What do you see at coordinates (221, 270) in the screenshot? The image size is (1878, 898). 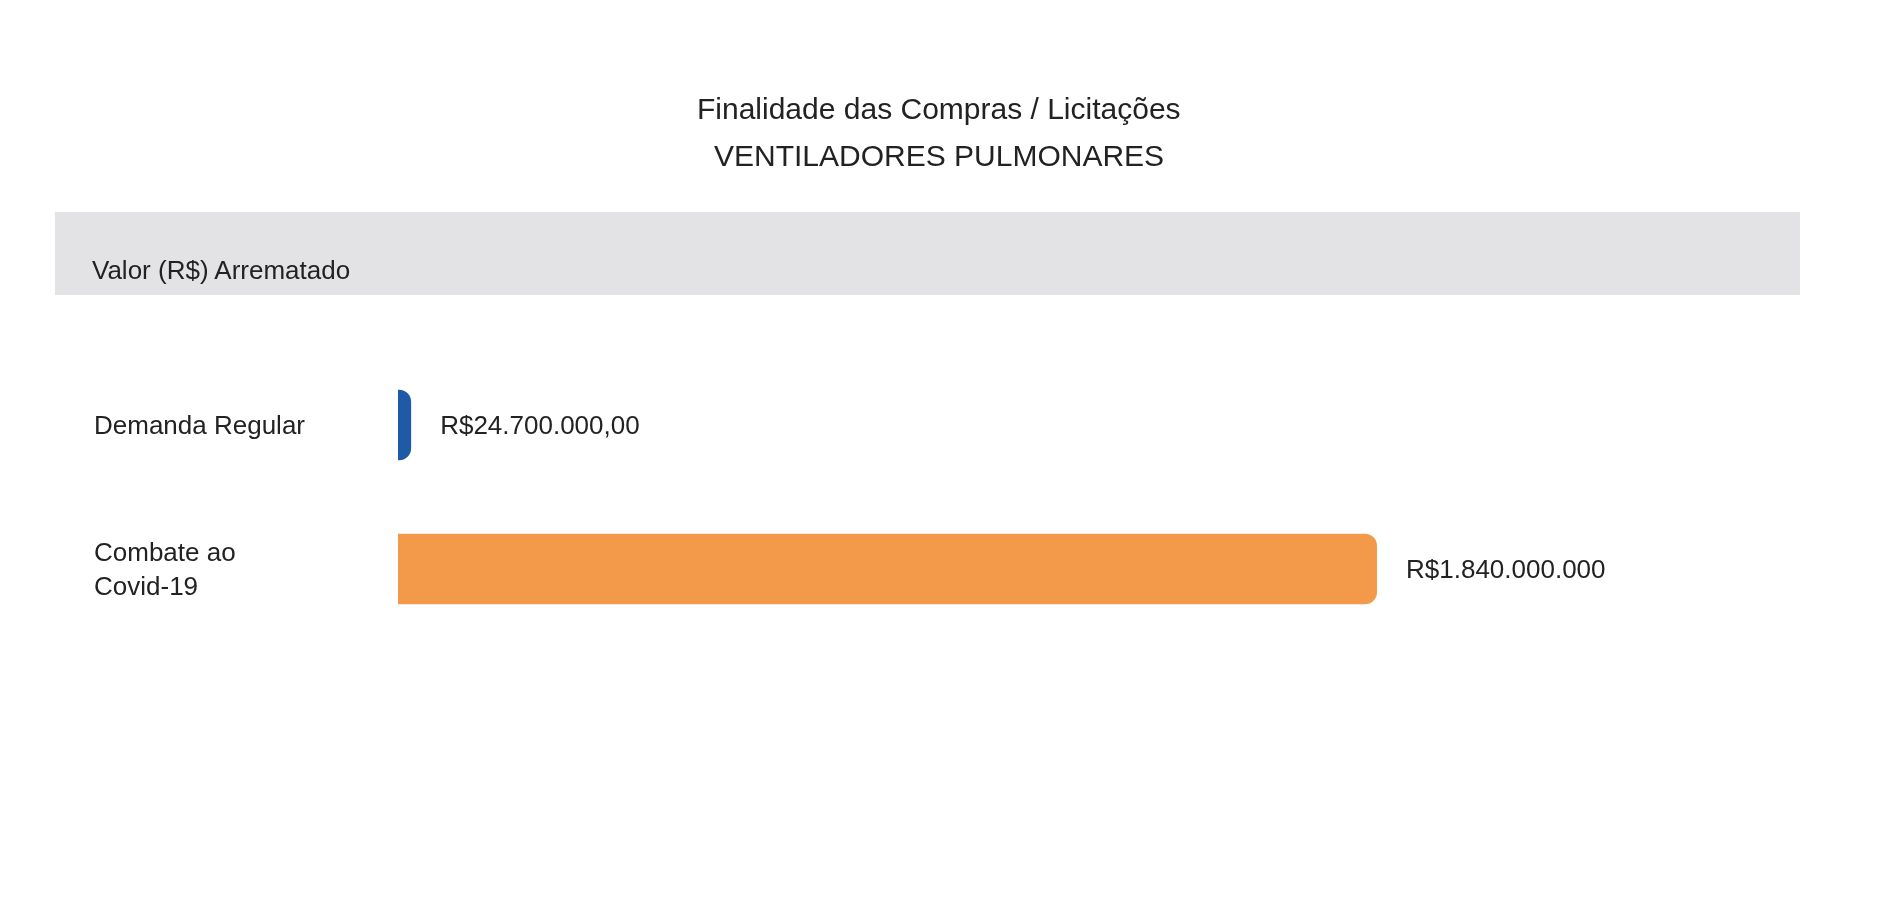 I see `x-axis-title: Valor (R$) Arrematado` at bounding box center [221, 270].